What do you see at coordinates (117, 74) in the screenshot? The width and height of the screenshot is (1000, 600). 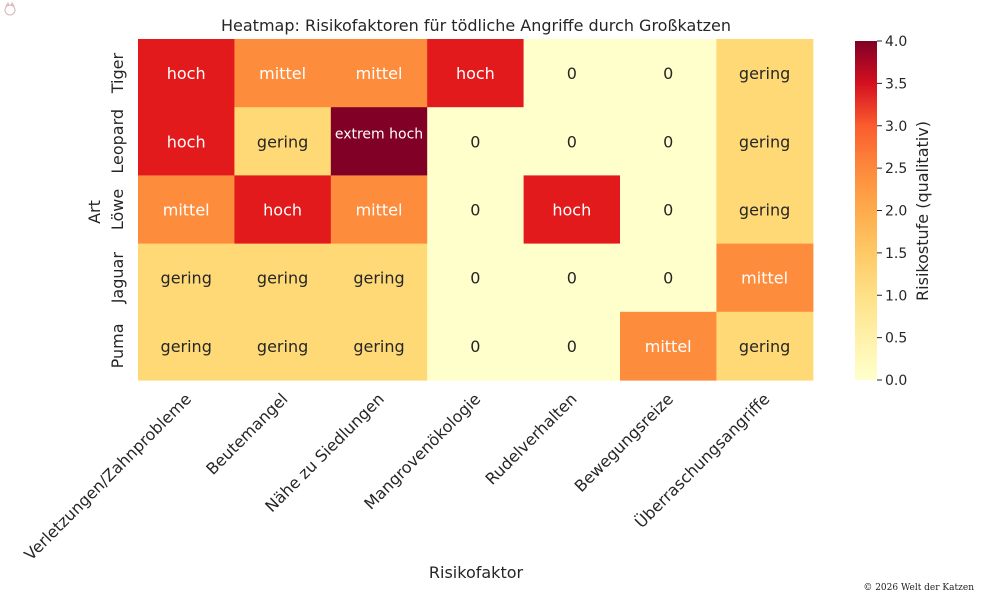 I see `y-tick-label: Tiger` at bounding box center [117, 74].